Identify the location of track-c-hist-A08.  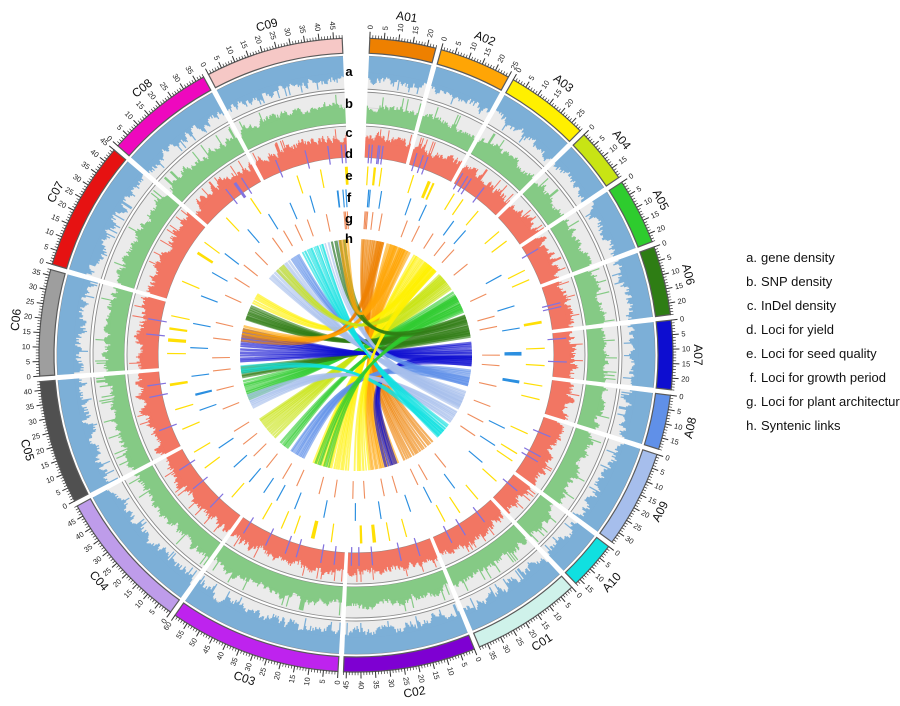
(562, 400).